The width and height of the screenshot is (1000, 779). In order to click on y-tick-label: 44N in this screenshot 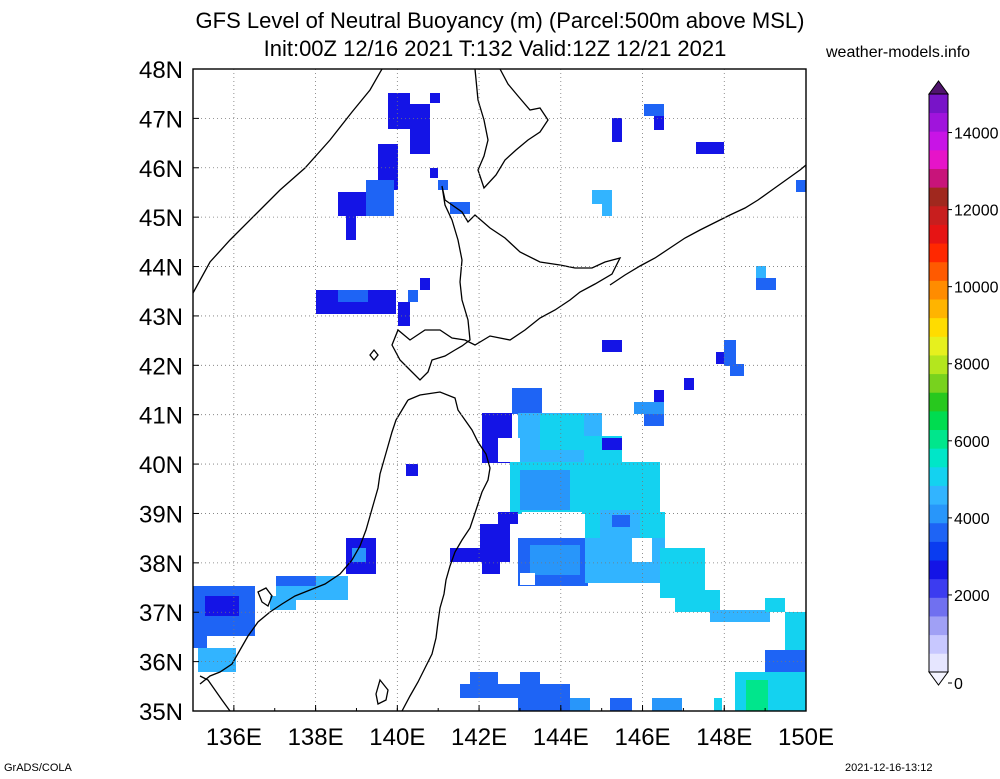, I will do `click(161, 268)`.